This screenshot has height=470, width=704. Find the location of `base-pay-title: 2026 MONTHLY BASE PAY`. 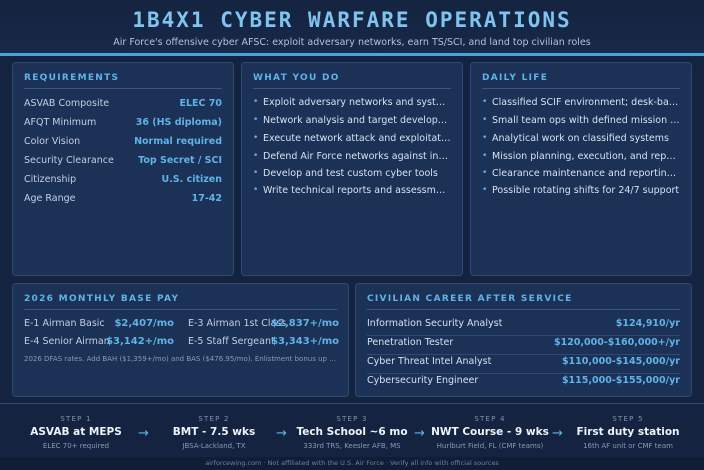

base-pay-title: 2026 MONTHLY BASE PAY is located at coordinates (102, 299).